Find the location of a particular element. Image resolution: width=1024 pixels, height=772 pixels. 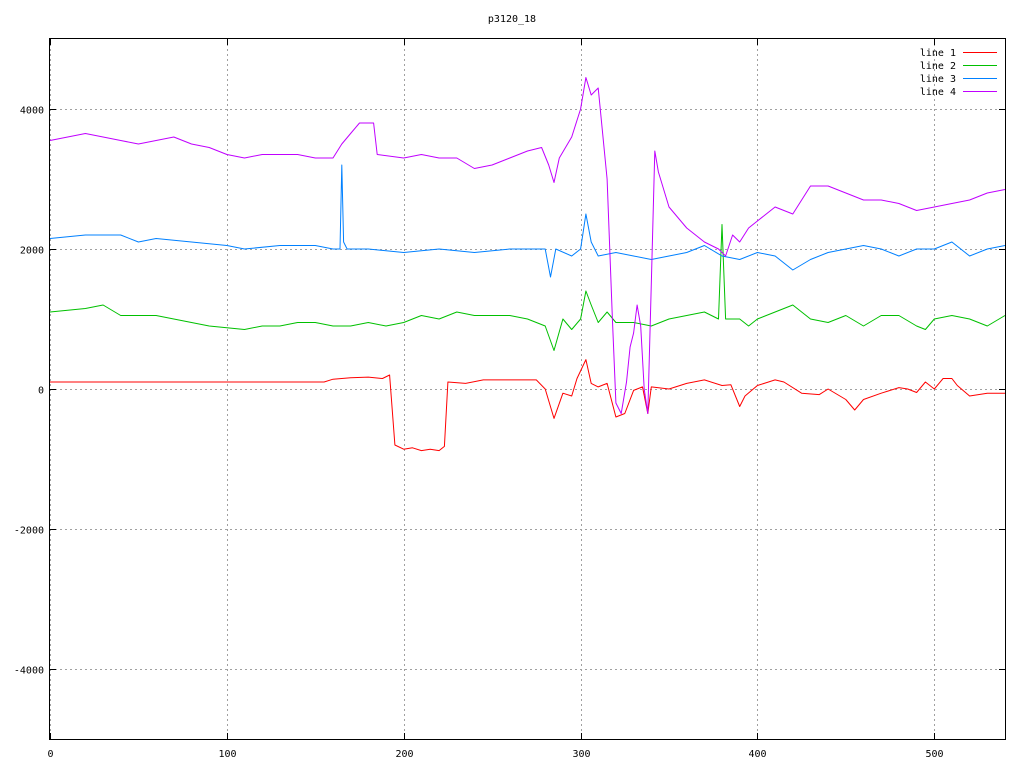

y-tick-label: 4000 is located at coordinates (32, 111).